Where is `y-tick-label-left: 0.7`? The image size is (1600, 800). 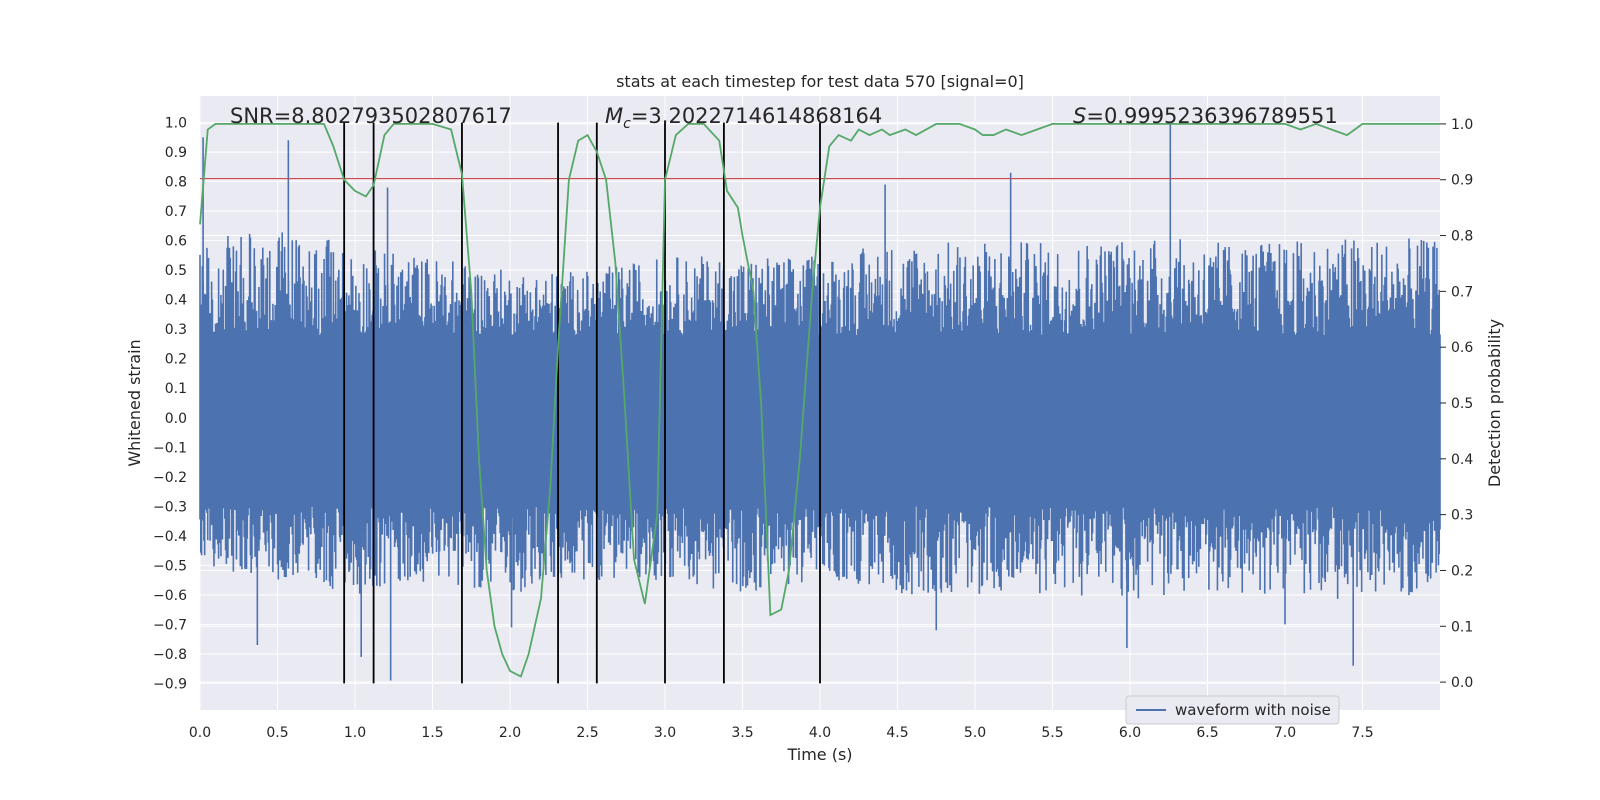 y-tick-label-left: 0.7 is located at coordinates (176, 212).